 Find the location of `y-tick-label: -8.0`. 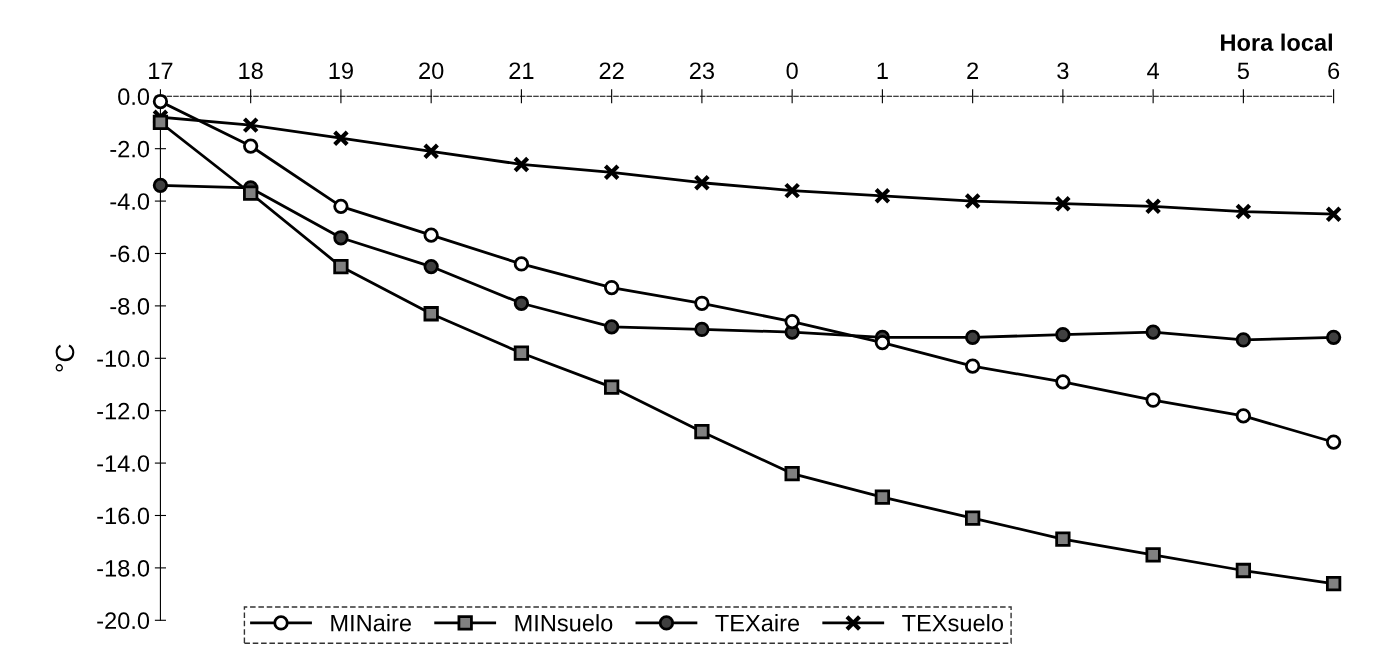

y-tick-label: -8.0 is located at coordinates (130, 306).